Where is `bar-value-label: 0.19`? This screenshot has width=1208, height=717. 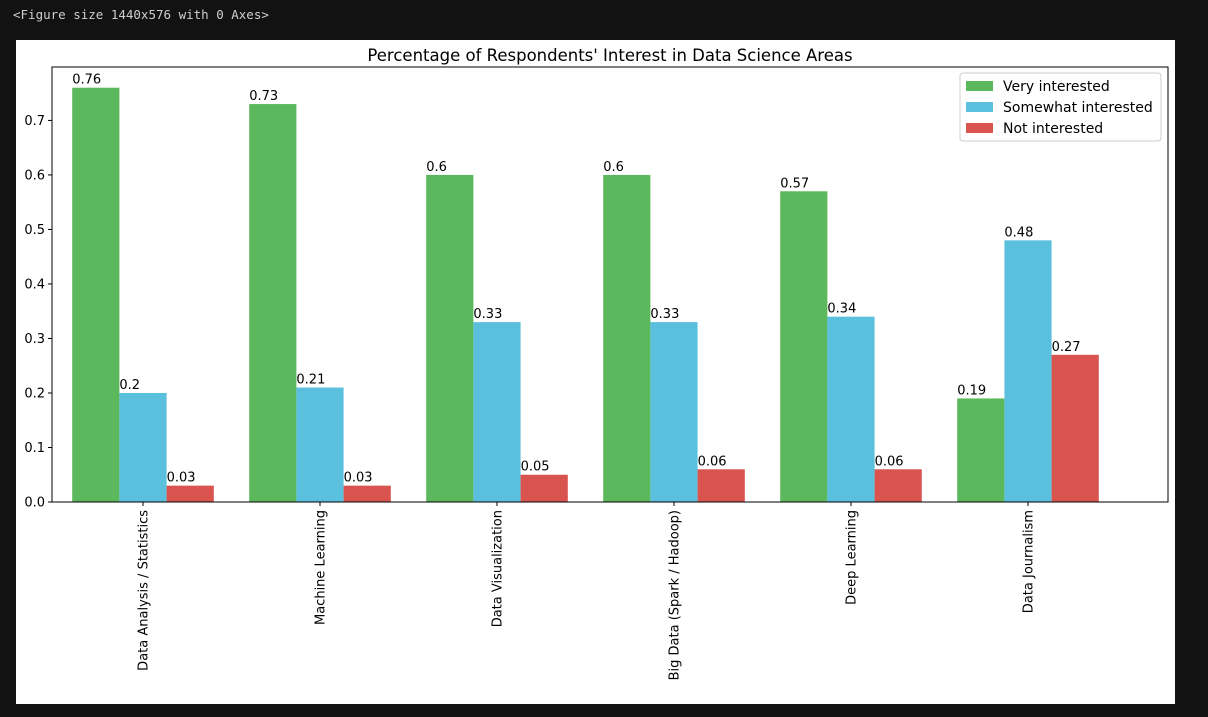
bar-value-label: 0.19 is located at coordinates (971, 390).